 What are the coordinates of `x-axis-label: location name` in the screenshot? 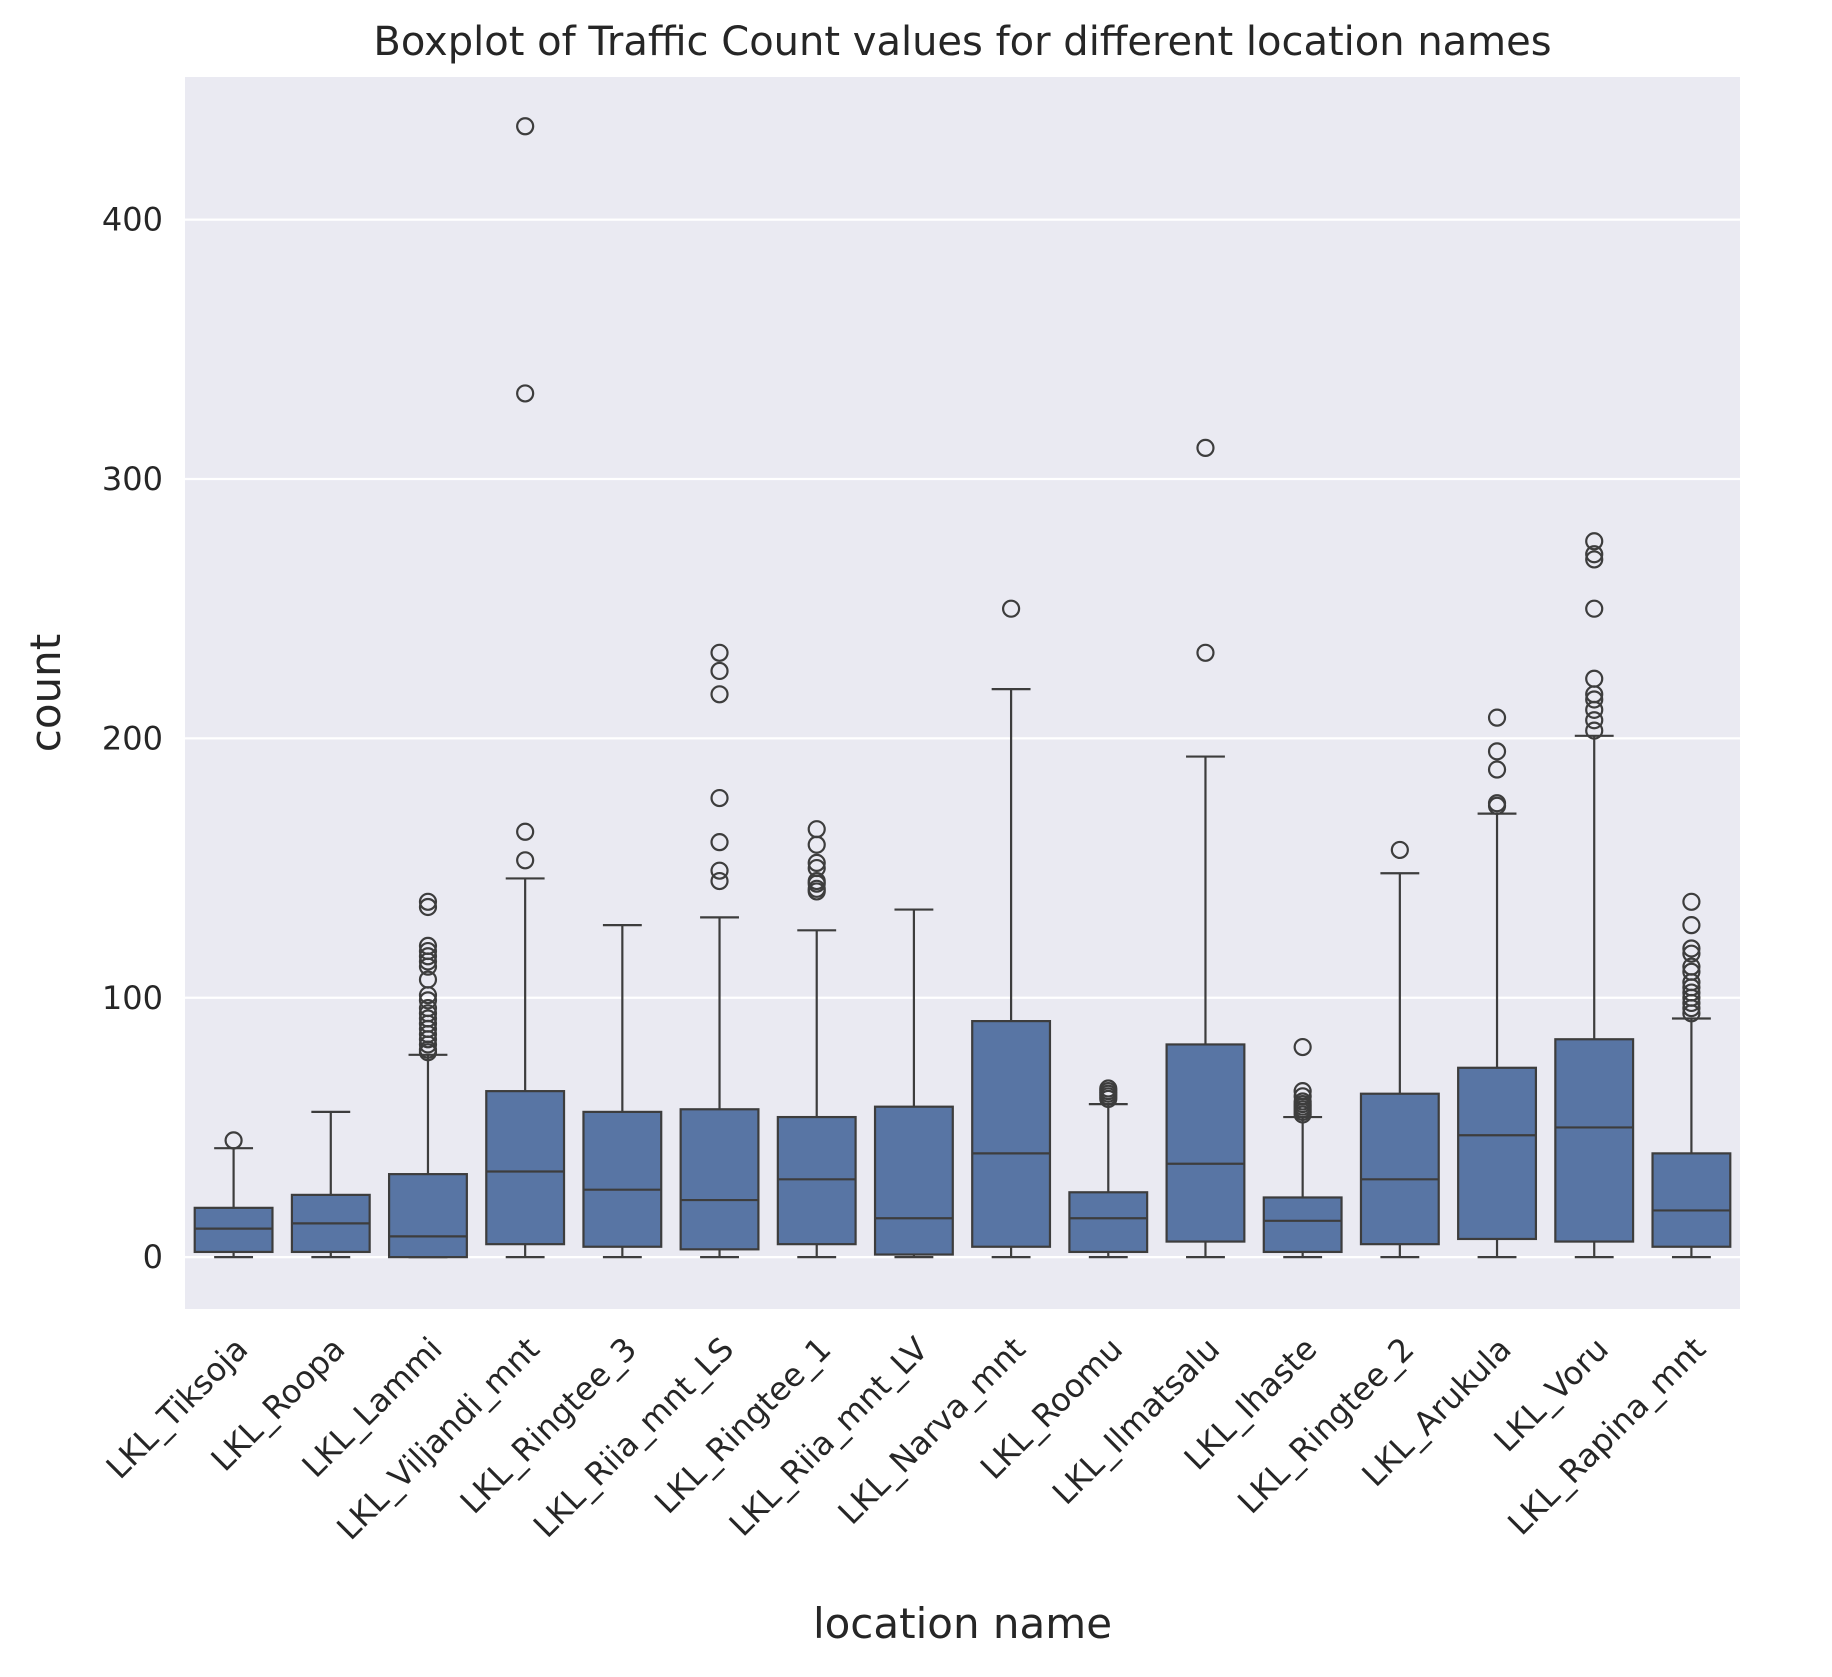 It's located at (962, 1623).